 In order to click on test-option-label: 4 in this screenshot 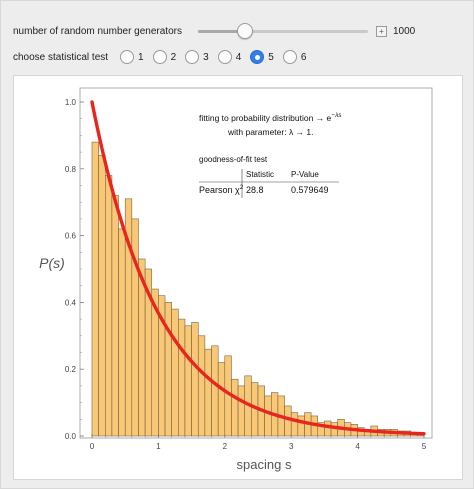, I will do `click(238, 57)`.